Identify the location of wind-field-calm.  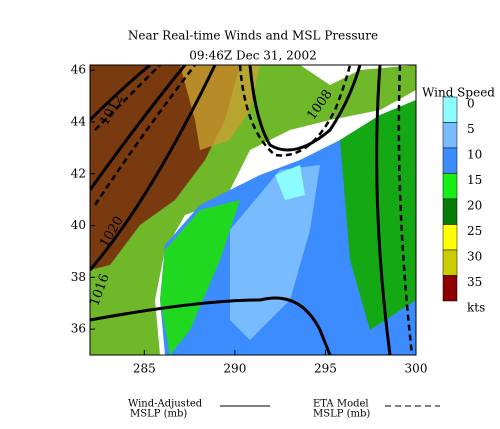
(290, 182).